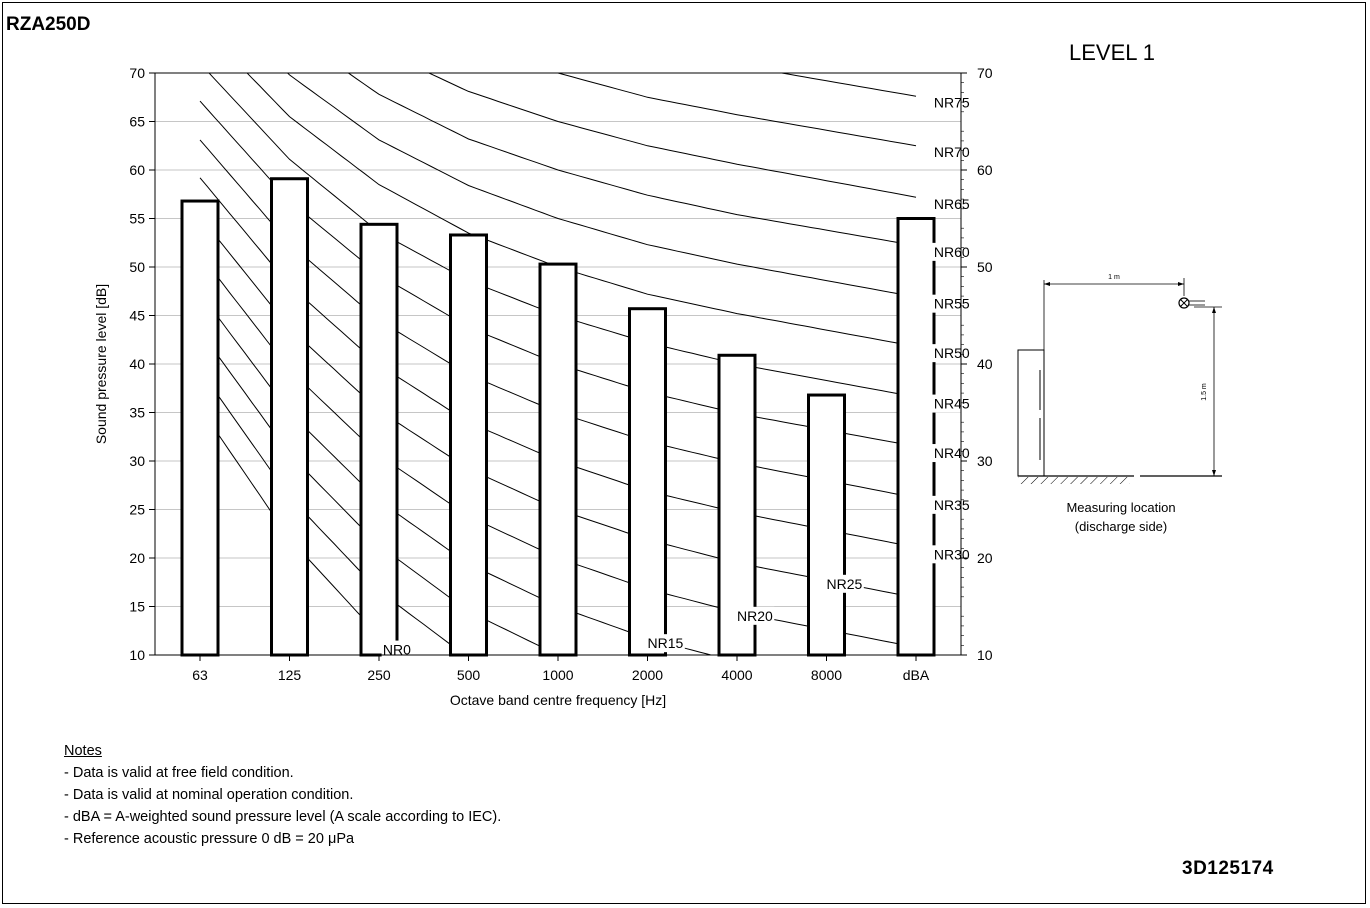 The image size is (1370, 908). Describe the element at coordinates (558, 700) in the screenshot. I see `x-axis-label: Octave band centre frequency [Hz]` at that location.